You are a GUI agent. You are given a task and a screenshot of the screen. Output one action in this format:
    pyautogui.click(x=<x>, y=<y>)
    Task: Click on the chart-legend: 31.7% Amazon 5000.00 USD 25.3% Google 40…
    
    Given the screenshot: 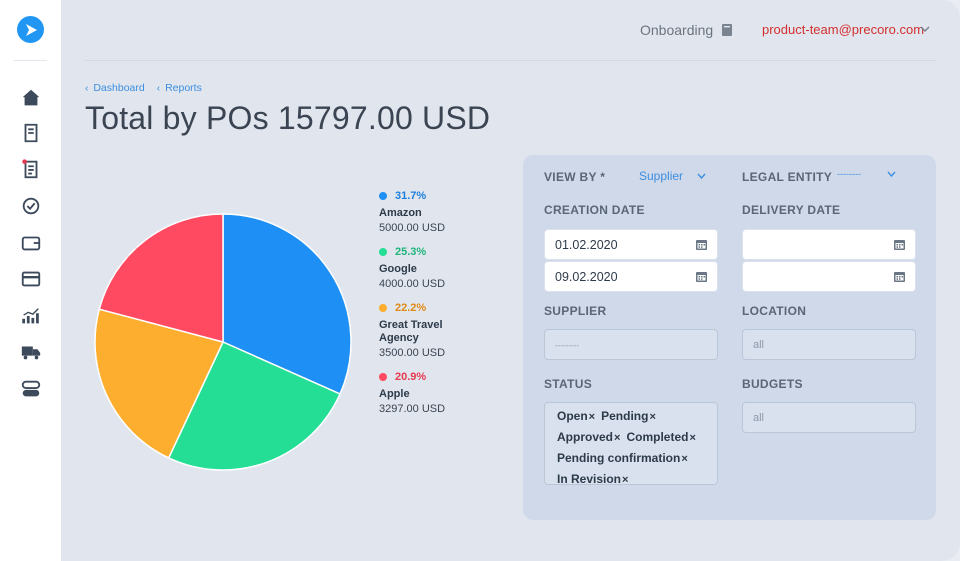 What is the action you would take?
    pyautogui.click(x=434, y=308)
    